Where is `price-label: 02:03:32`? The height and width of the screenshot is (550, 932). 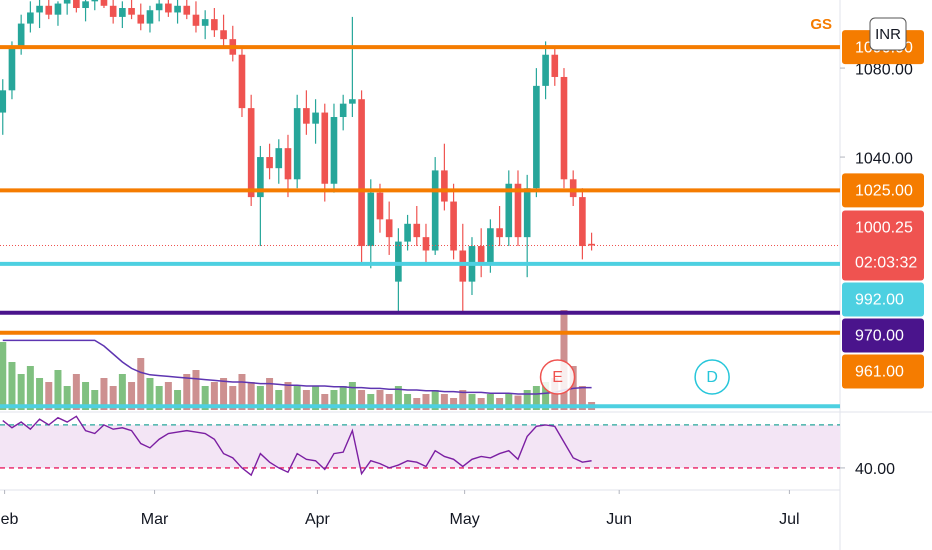
price-label: 02:03:32 is located at coordinates (886, 263).